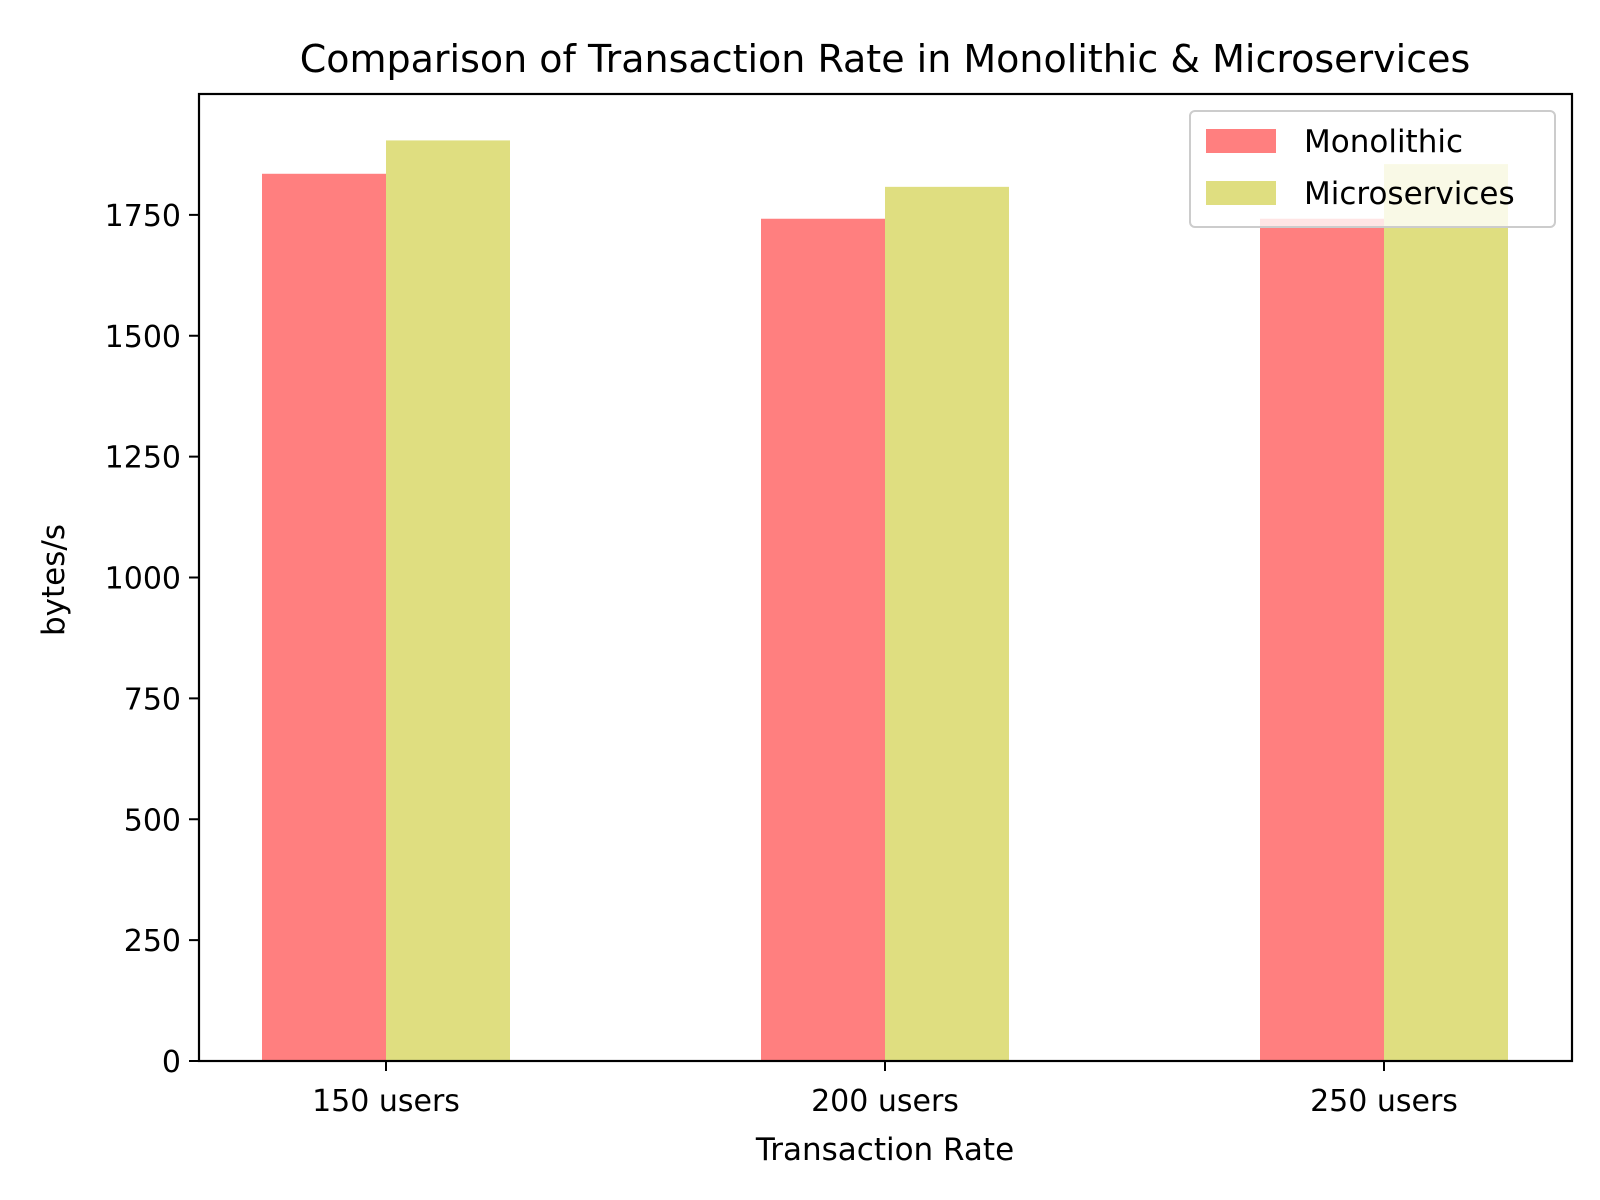 The width and height of the screenshot is (1600, 1200). I want to click on legend-box, so click(1372, 169).